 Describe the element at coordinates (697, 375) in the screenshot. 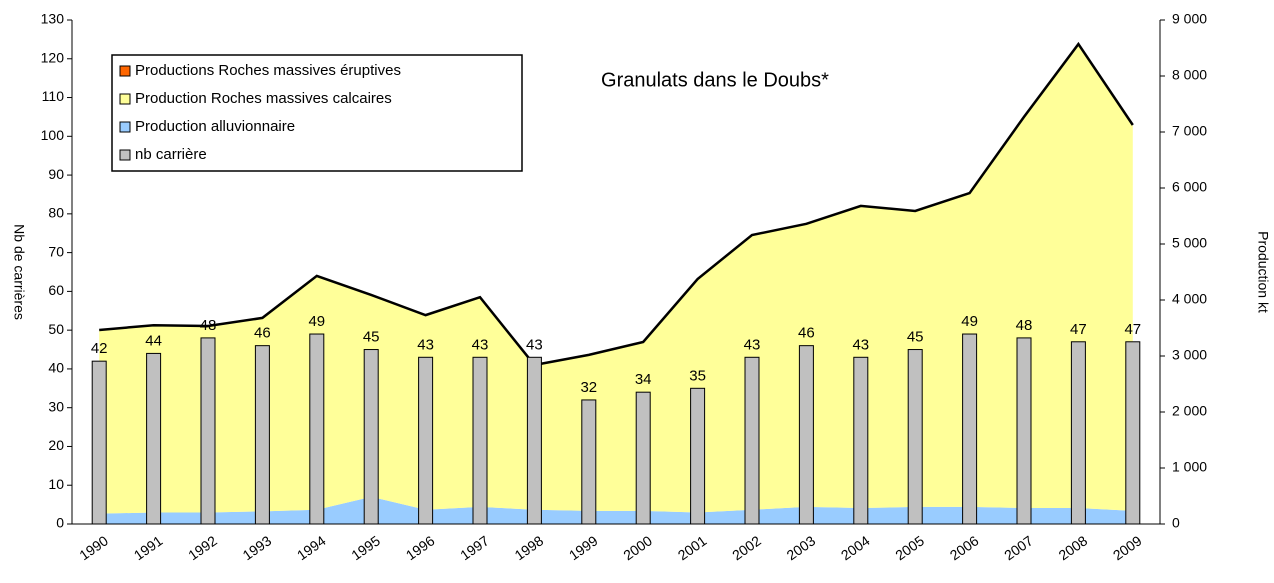

I see `data-label: 35` at that location.